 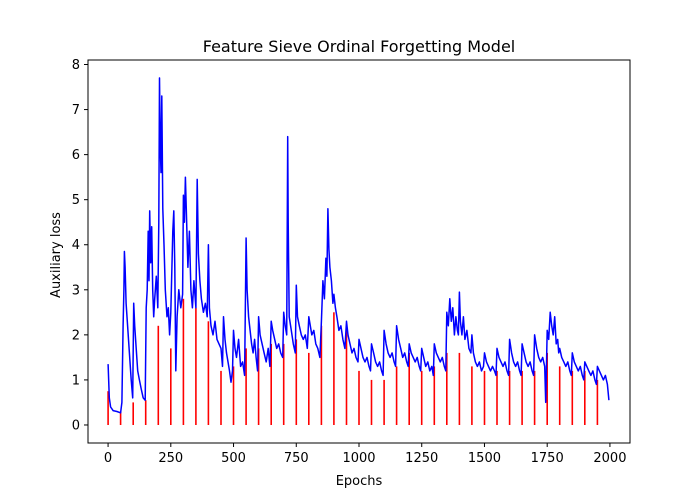 I want to click on x-tick-label: 750, so click(x=296, y=458).